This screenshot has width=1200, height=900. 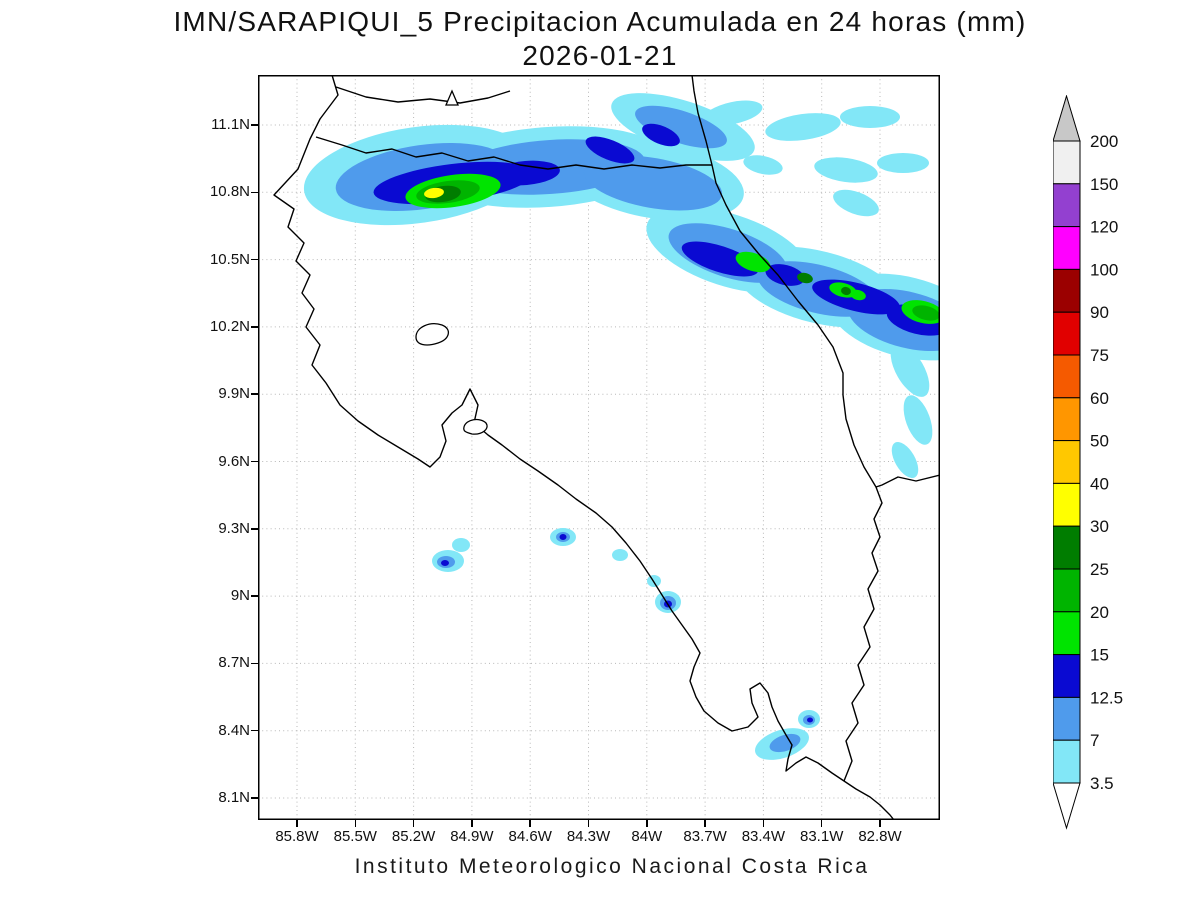 I want to click on colorbar-label: 200, so click(x=1104, y=141).